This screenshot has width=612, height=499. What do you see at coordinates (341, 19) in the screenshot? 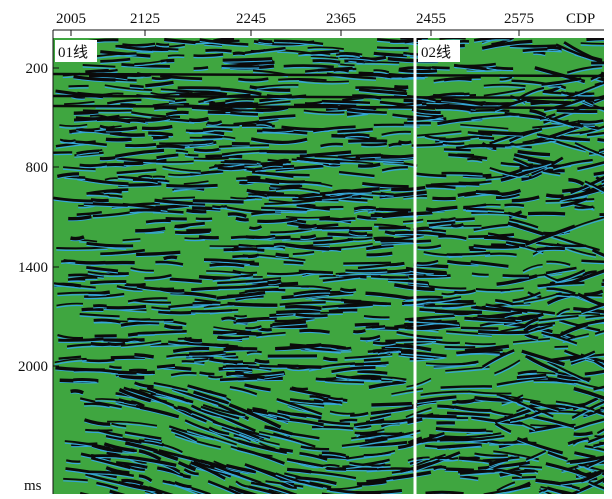
I see `x-tick-label: 2365` at bounding box center [341, 19].